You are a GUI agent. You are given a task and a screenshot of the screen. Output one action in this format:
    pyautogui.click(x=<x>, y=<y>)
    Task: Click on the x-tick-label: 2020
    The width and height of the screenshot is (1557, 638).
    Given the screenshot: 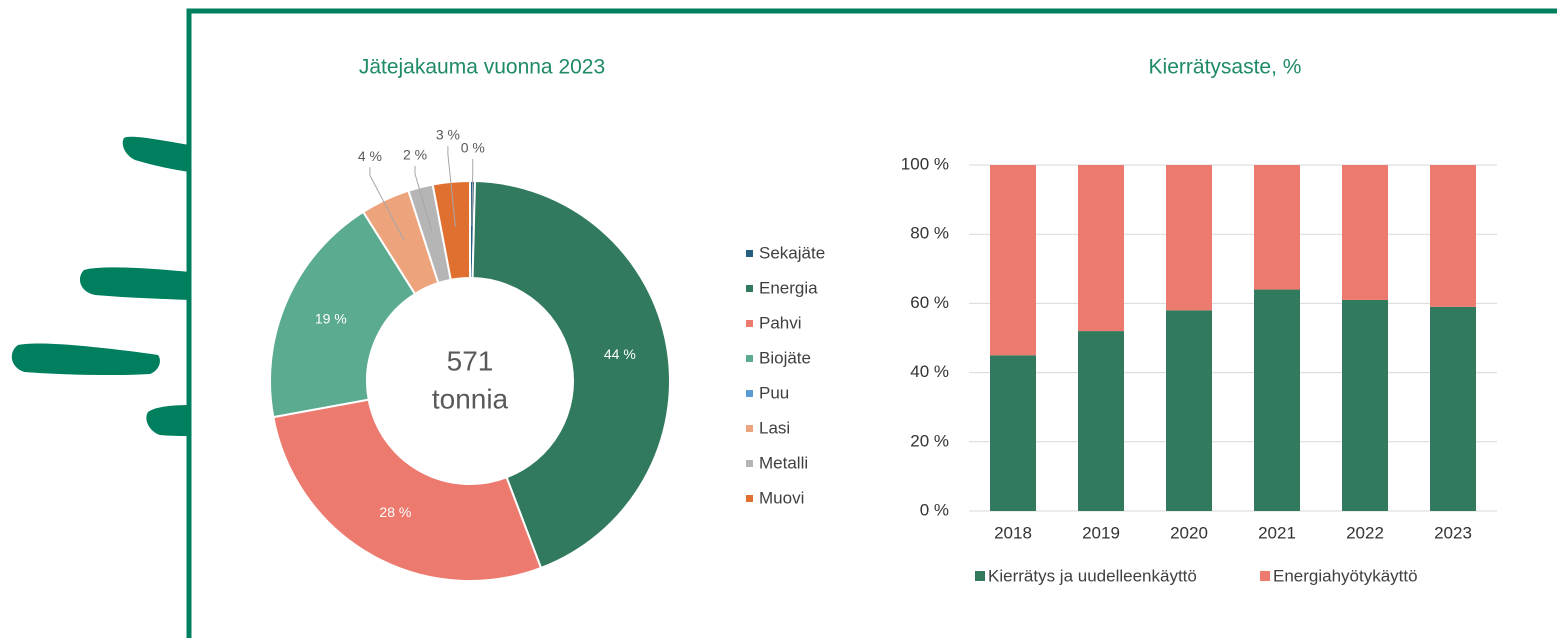 What is the action you would take?
    pyautogui.click(x=1189, y=532)
    